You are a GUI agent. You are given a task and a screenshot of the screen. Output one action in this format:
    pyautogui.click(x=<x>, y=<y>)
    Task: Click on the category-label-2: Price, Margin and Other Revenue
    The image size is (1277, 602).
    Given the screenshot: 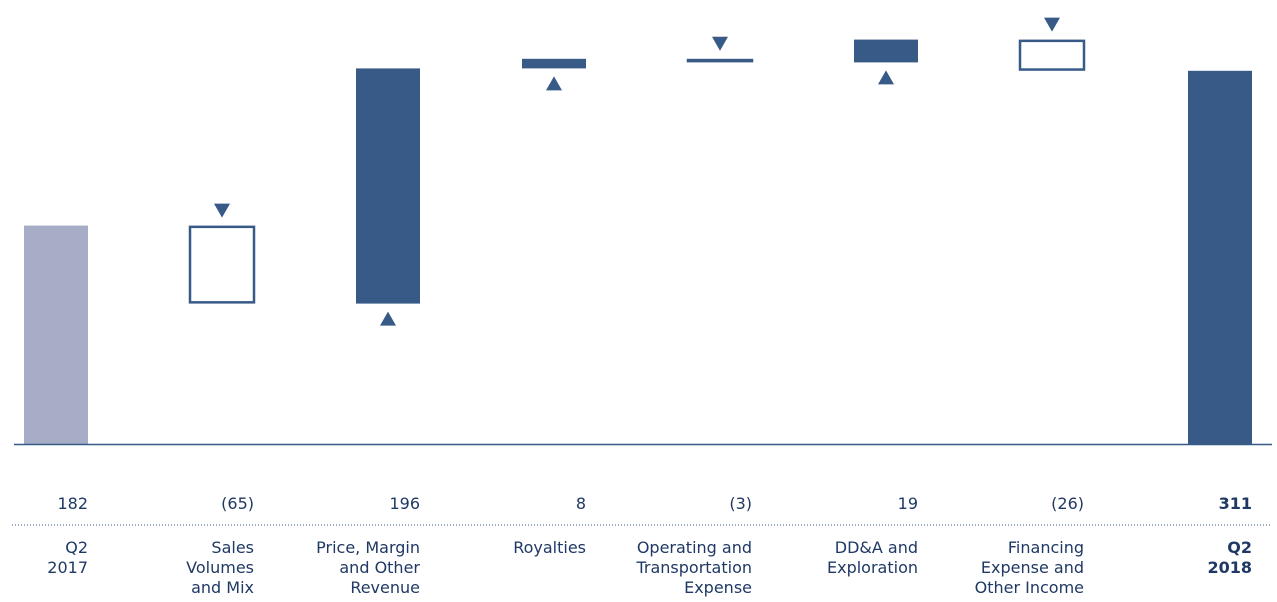 What is the action you would take?
    pyautogui.click(x=368, y=567)
    